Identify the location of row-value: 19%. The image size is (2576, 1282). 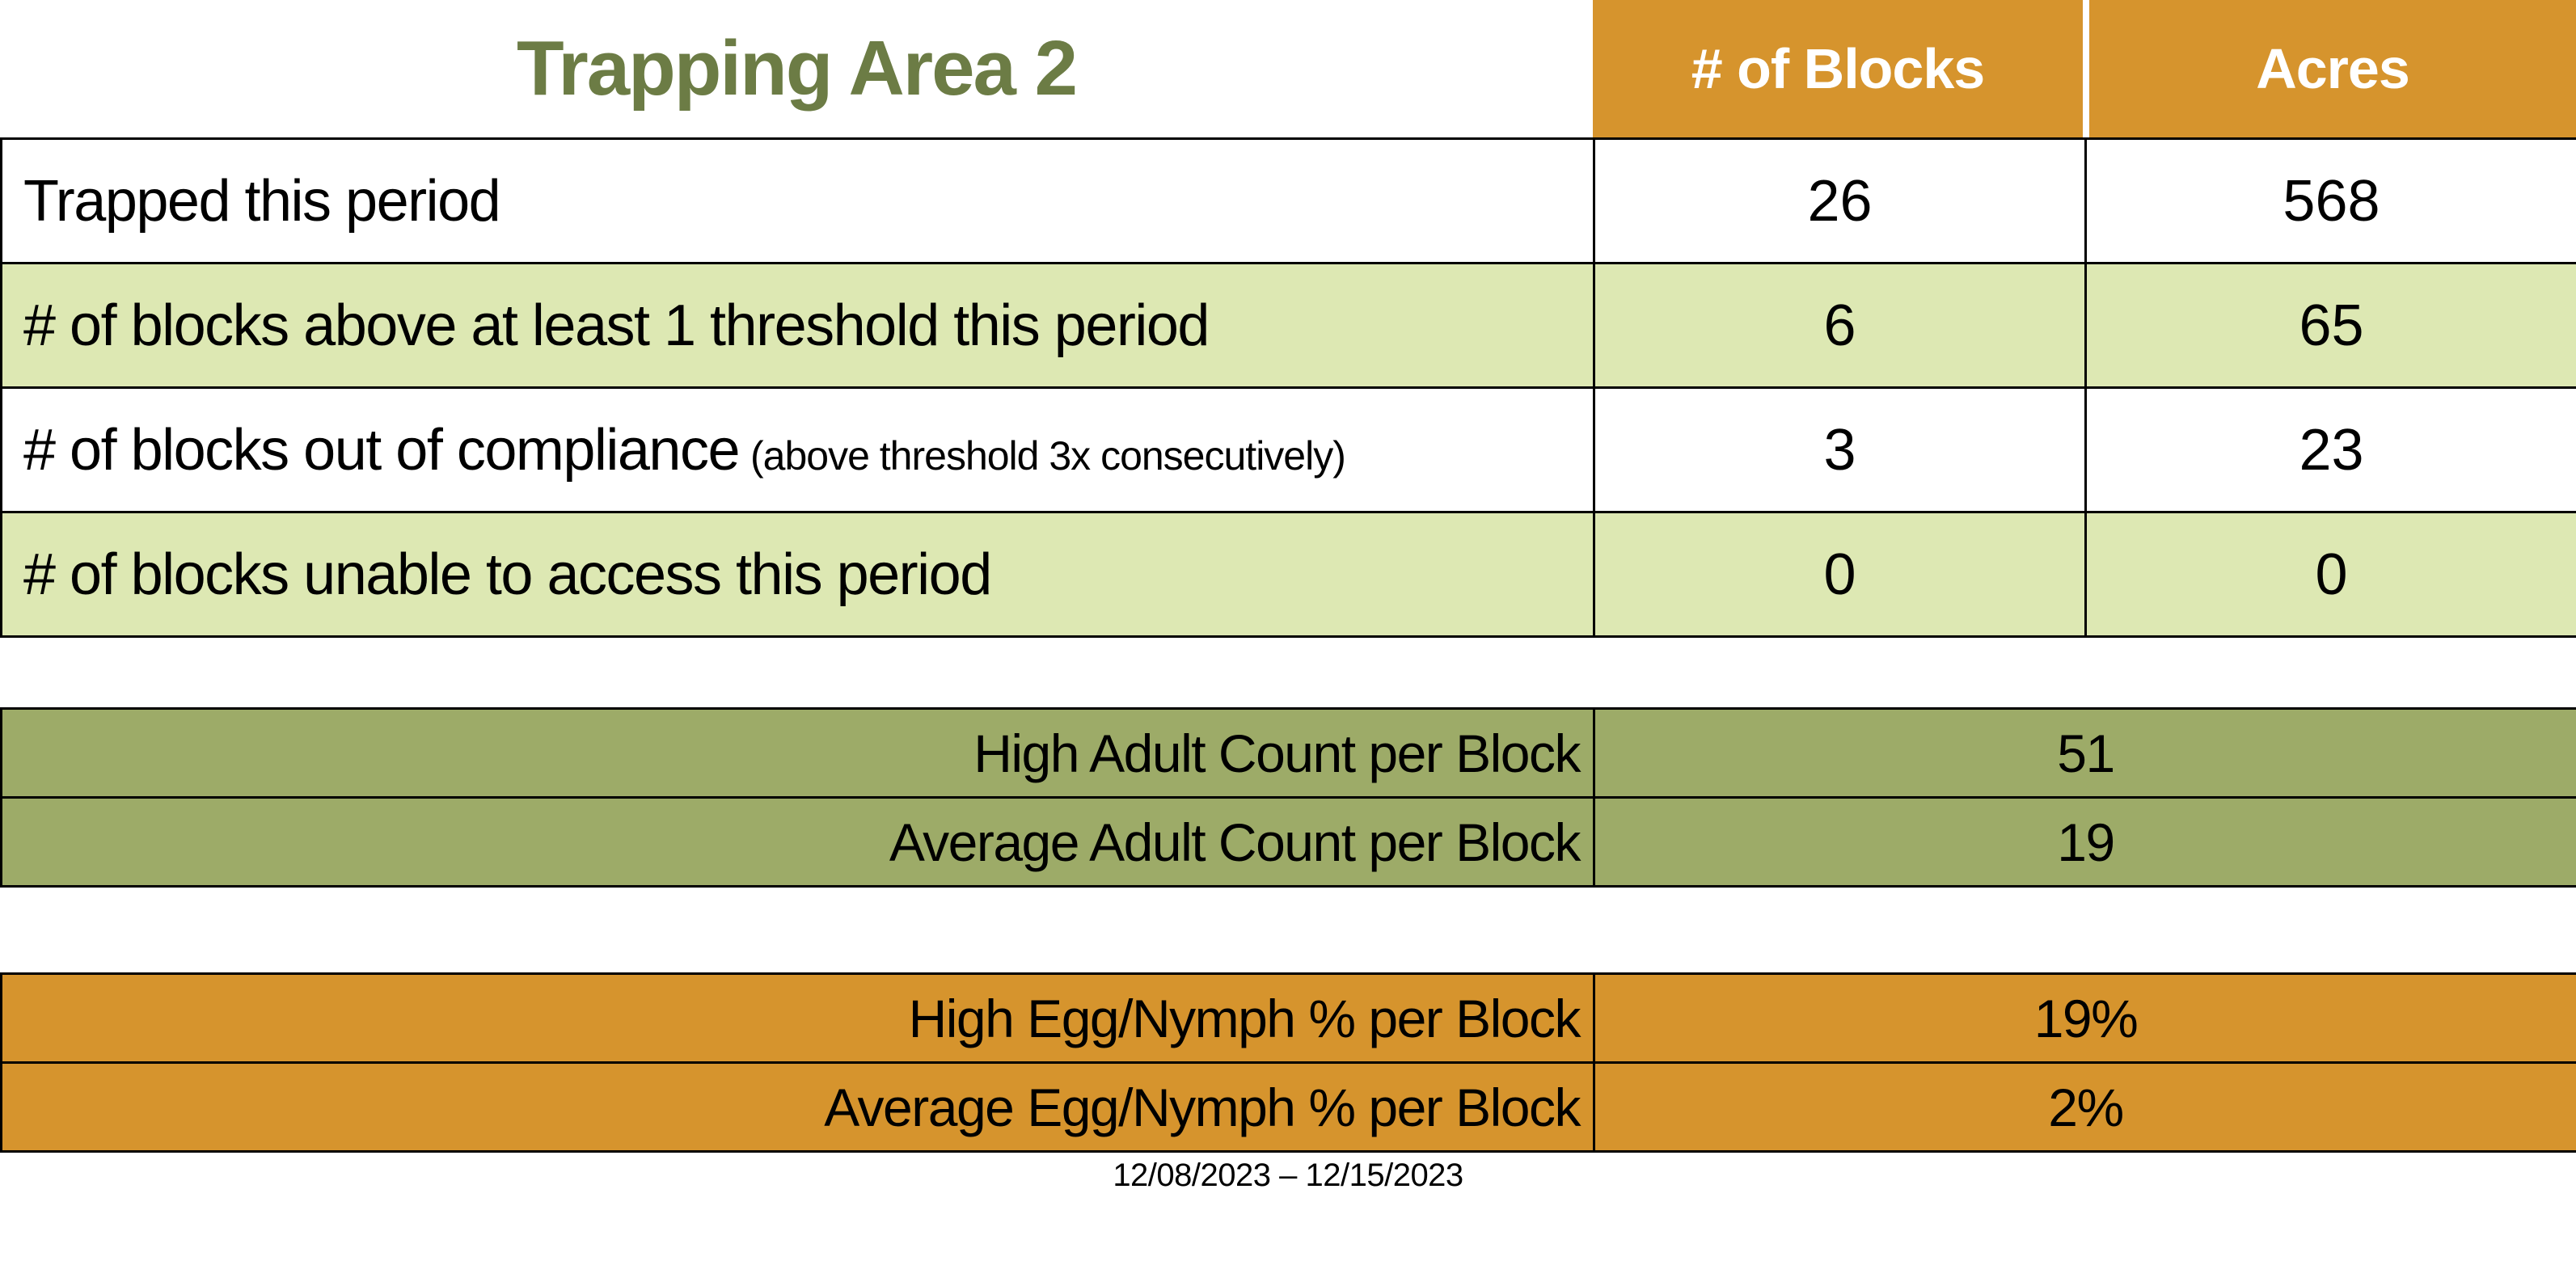
(2084, 1018).